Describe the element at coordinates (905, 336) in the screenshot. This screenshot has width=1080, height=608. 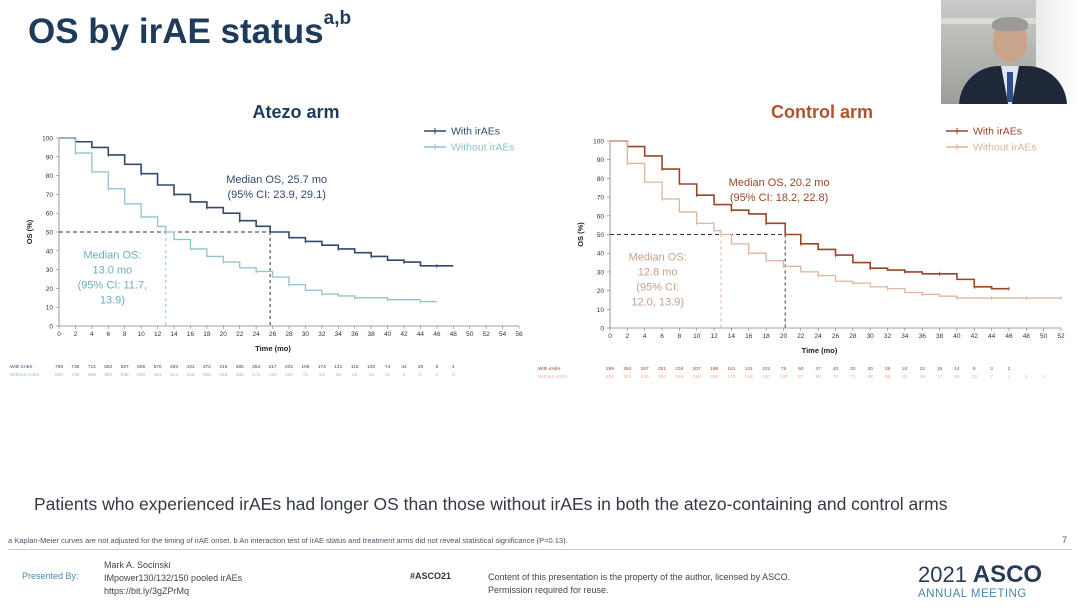
I see `control-x-tick-label: 34` at that location.